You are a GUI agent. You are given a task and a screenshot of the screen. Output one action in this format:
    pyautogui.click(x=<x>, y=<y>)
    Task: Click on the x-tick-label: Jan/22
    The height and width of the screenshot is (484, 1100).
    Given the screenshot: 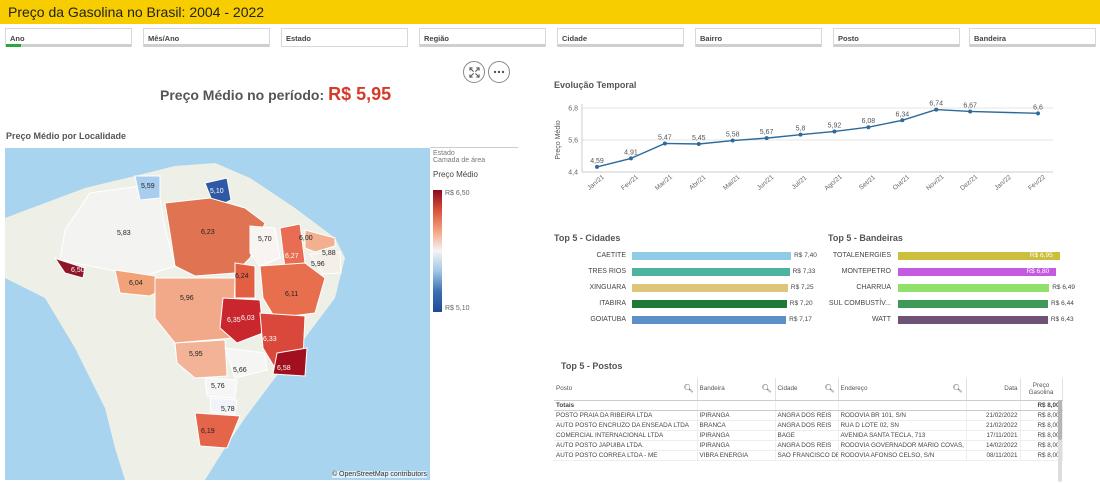 What is the action you would take?
    pyautogui.click(x=1003, y=183)
    